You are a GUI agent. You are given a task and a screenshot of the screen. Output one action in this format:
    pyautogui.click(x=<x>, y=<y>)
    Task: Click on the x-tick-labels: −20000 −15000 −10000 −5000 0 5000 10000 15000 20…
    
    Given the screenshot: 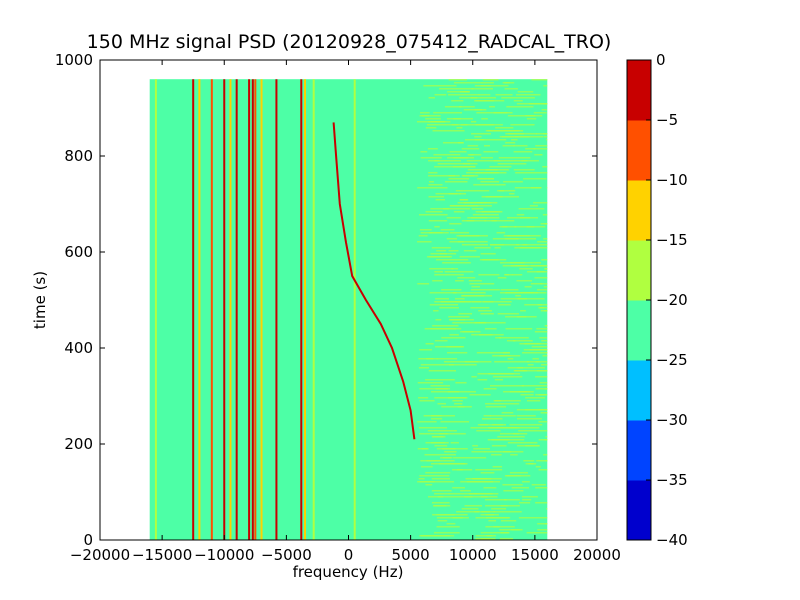 What is the action you would take?
    pyautogui.click(x=345, y=555)
    